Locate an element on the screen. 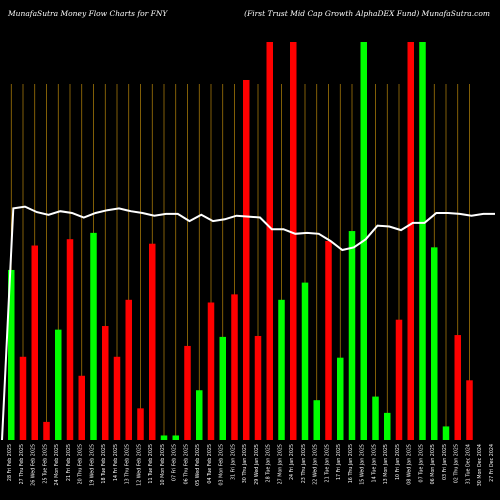 This screenshot has width=500, height=500. x-tick-label: 28 Tue Jan 2025 is located at coordinates (269, 463).